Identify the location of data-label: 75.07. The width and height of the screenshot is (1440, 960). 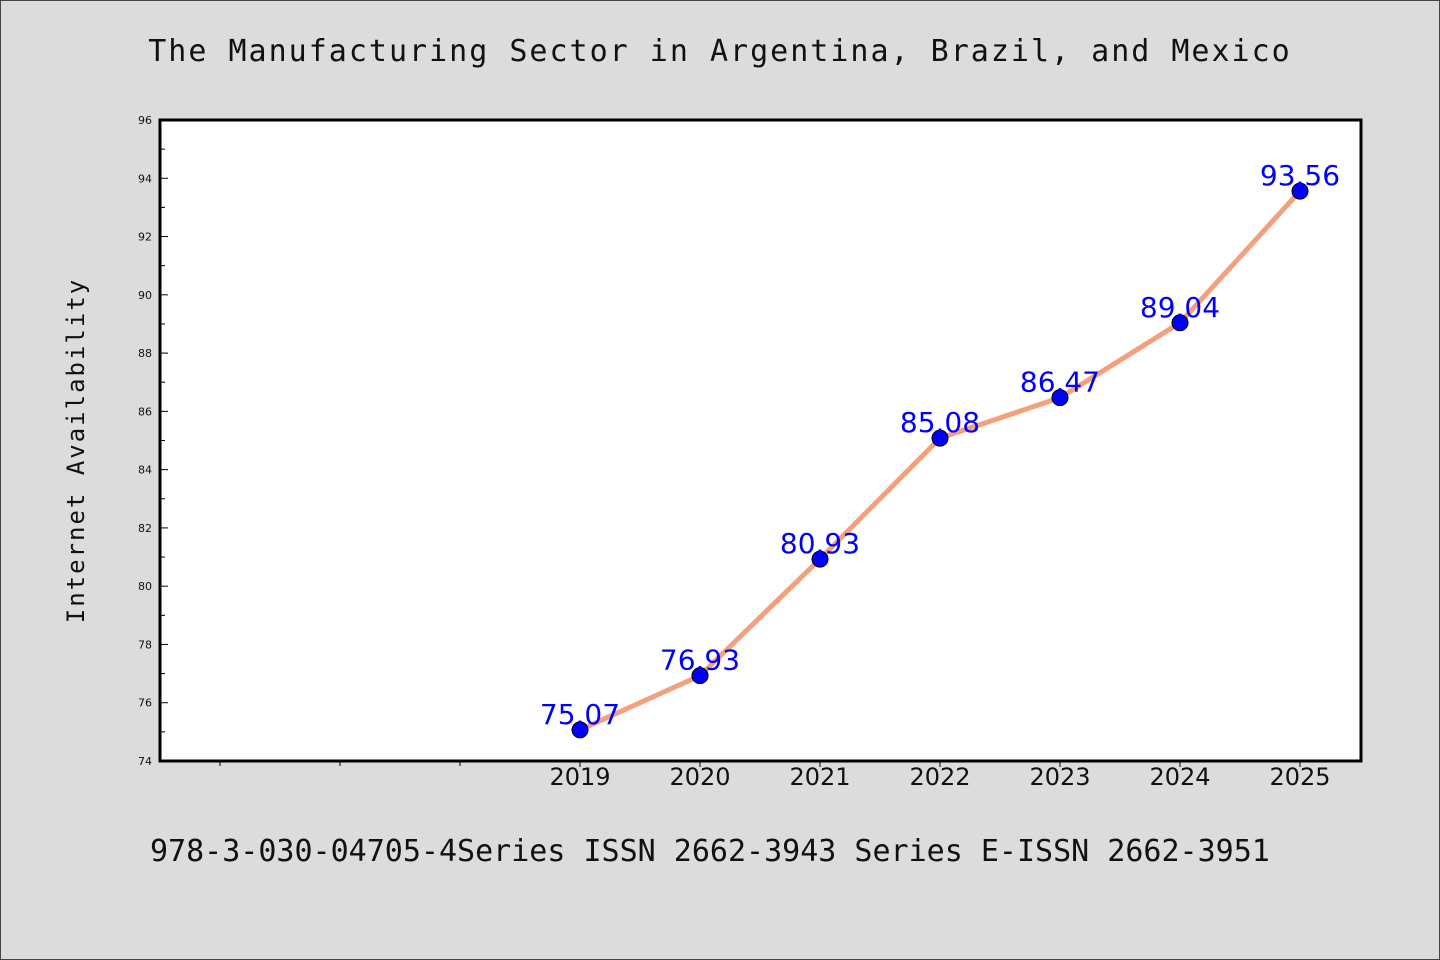
(580, 714).